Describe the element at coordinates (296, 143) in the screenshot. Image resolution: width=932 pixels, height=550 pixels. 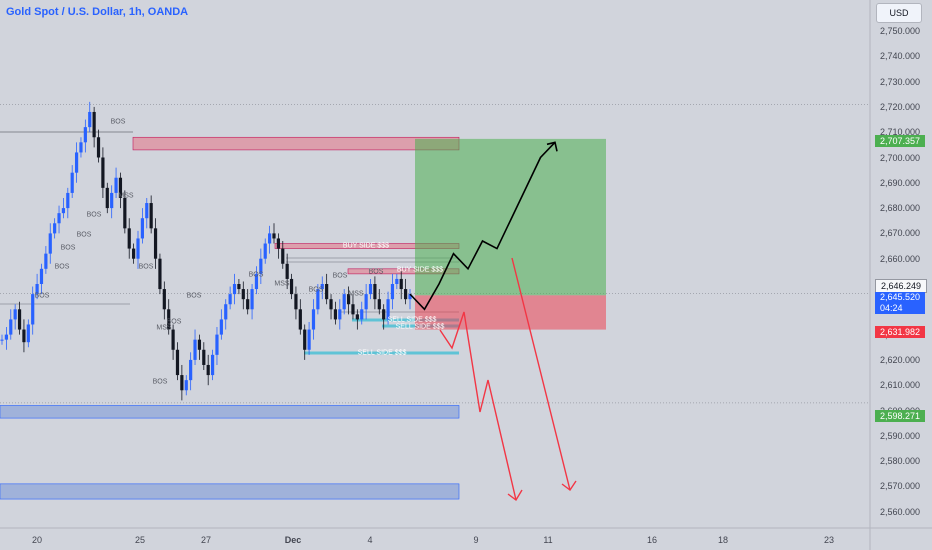
I see `supply-zone` at that location.